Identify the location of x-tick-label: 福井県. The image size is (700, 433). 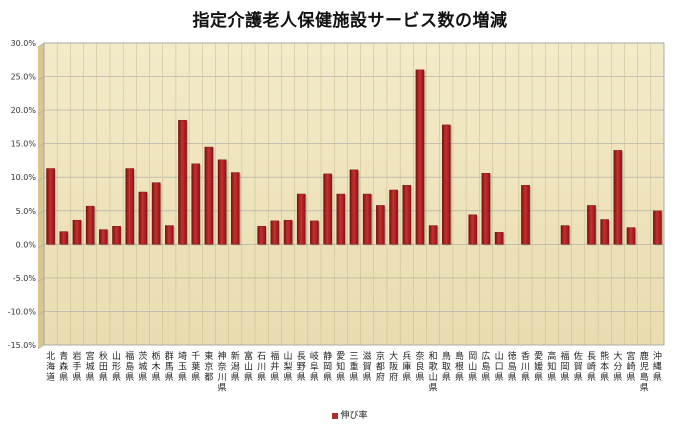
(274, 366).